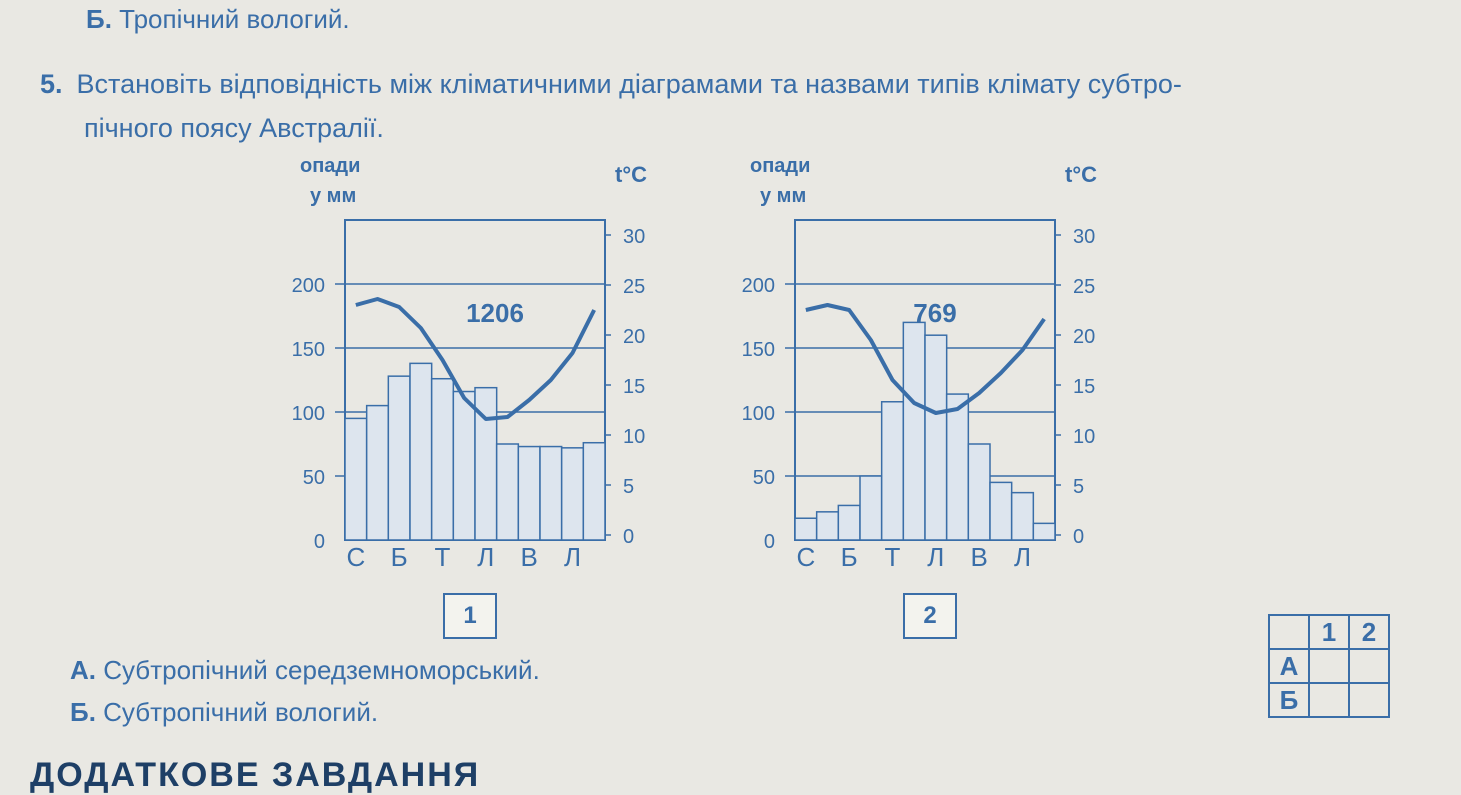 The height and width of the screenshot is (795, 1461). I want to click on option-a-text: Субтропічний середземноморський., so click(321, 670).